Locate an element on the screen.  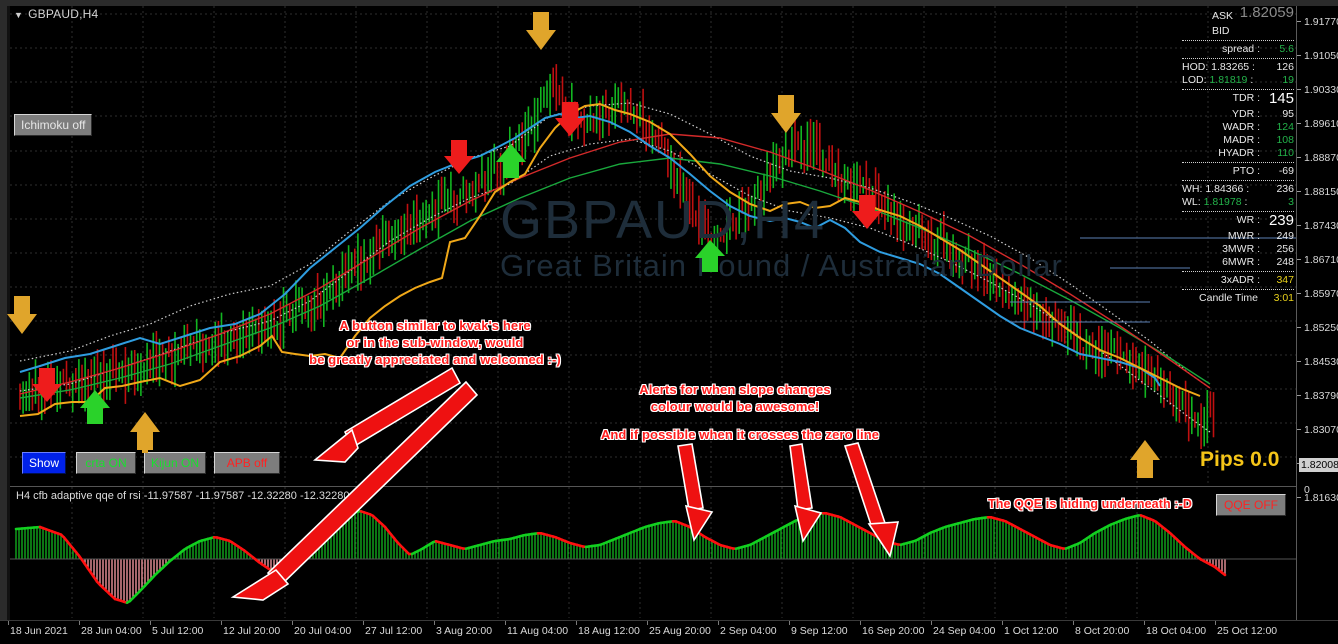
ichimoku-toggle-label: Ichimoku off is located at coordinates (53, 125).